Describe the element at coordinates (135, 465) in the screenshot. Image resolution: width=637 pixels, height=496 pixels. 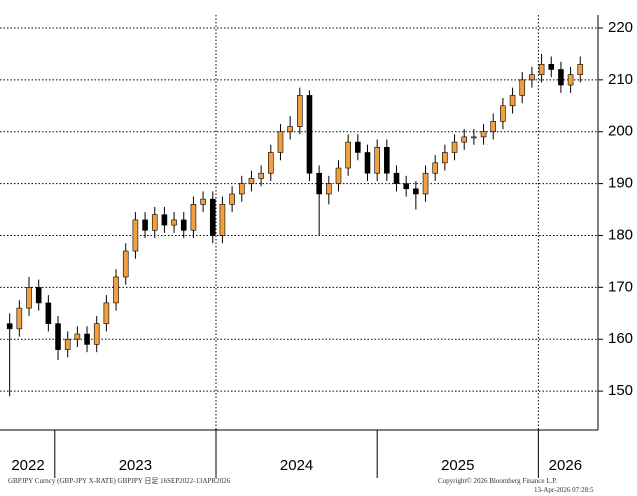
I see `x-year-label: 2023` at that location.